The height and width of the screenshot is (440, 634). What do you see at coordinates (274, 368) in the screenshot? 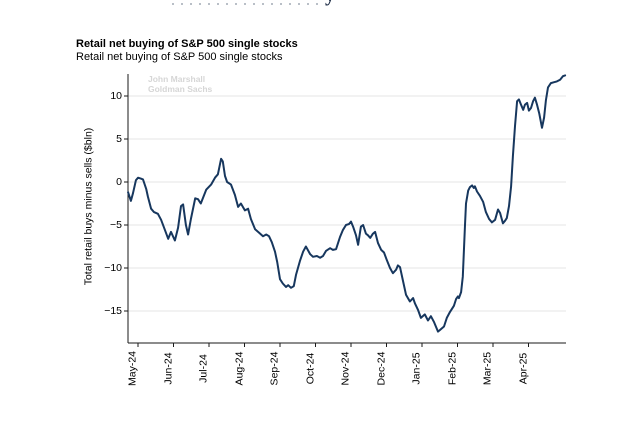
I see `x-tick-label: Sep-24` at bounding box center [274, 368].